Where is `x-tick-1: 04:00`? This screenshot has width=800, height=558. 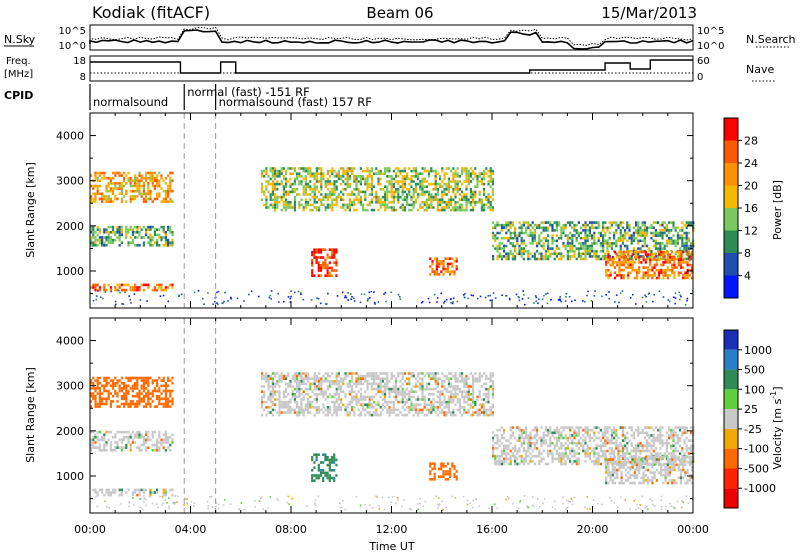 x-tick-1: 04:00 is located at coordinates (191, 529).